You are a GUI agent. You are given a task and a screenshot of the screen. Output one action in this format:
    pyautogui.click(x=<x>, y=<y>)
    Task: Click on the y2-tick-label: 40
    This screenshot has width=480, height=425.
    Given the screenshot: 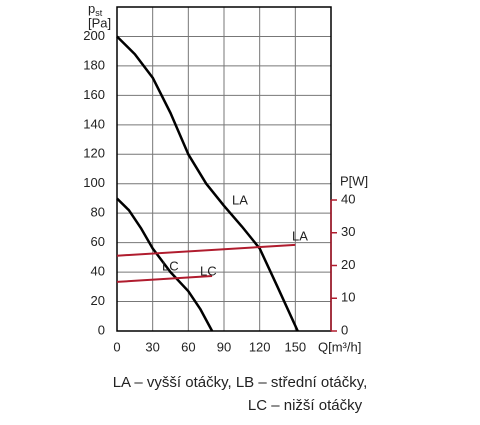 What is the action you would take?
    pyautogui.click(x=348, y=198)
    